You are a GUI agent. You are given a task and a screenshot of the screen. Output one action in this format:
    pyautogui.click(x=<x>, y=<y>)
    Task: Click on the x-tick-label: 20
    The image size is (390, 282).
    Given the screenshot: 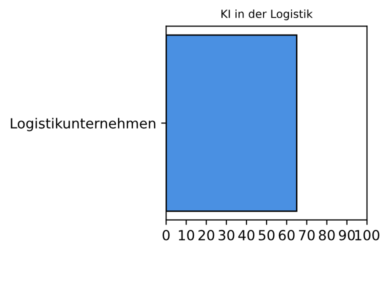 What is the action you would take?
    pyautogui.click(x=206, y=235)
    